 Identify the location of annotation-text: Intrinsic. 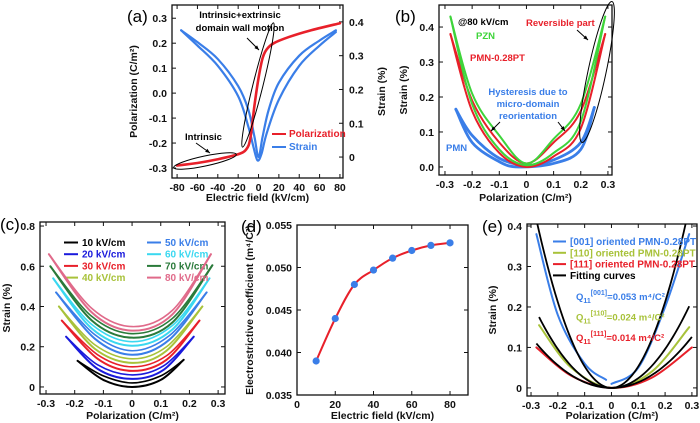
(203, 137).